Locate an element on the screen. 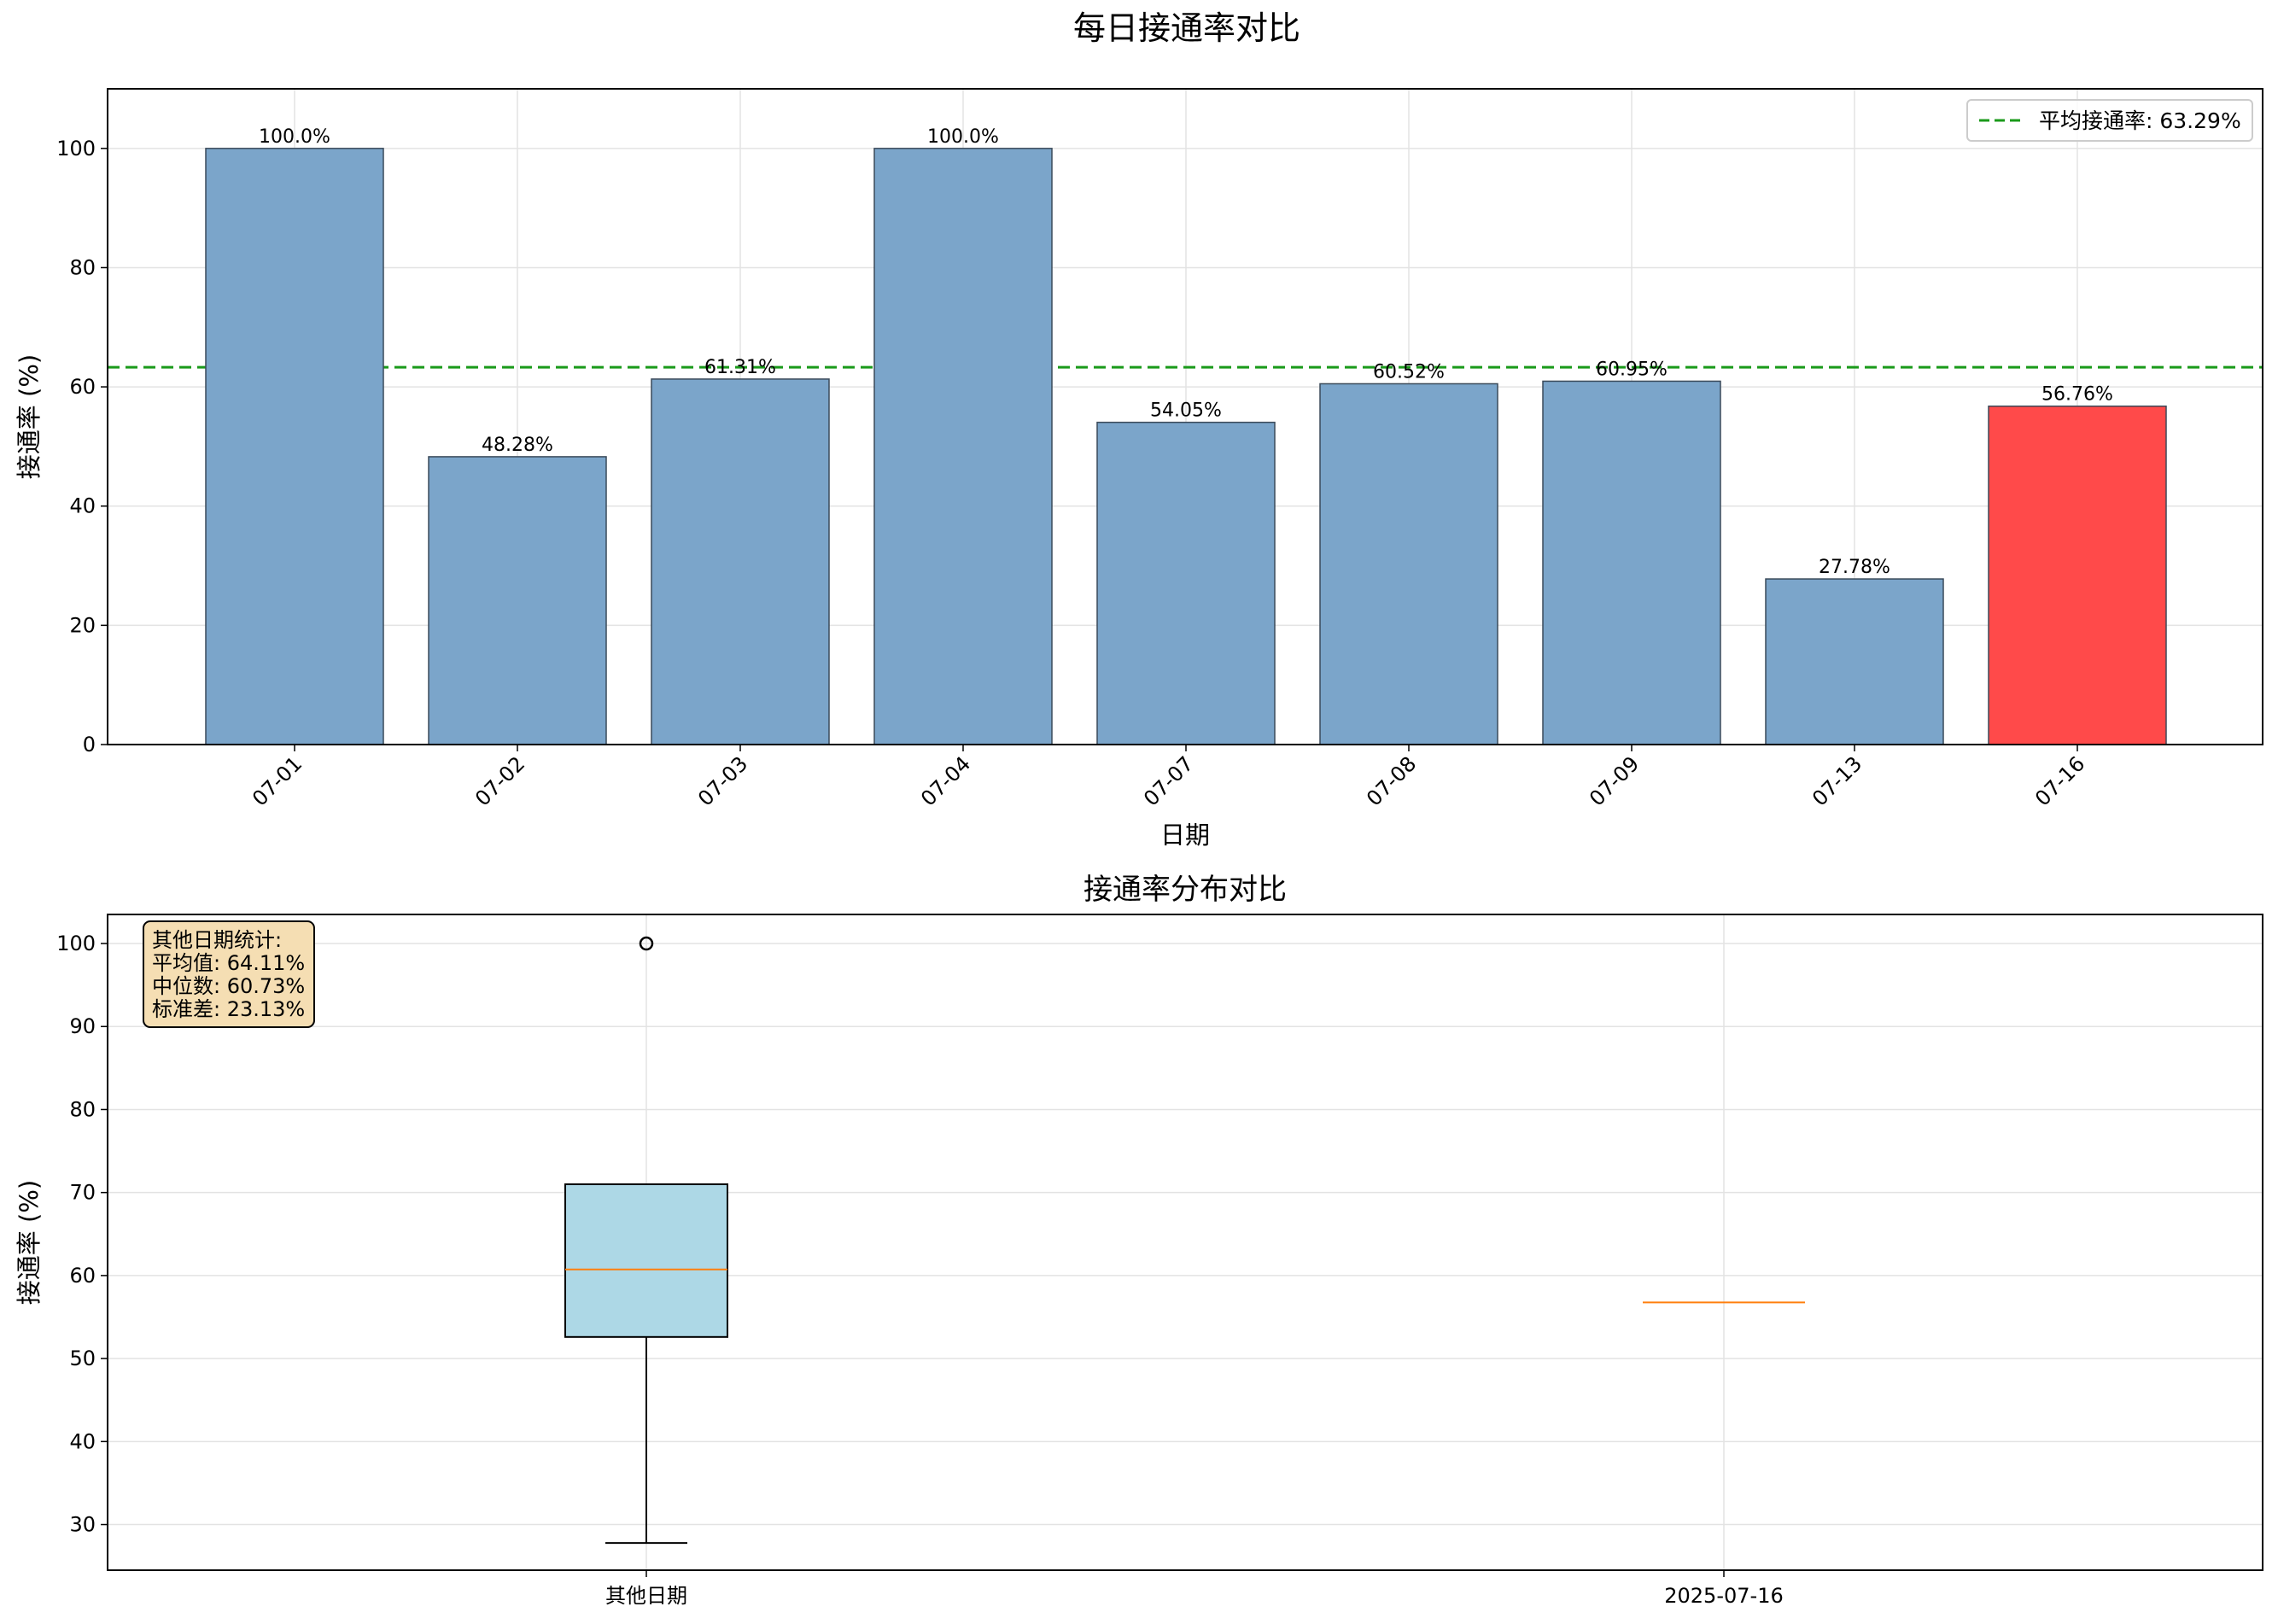 The height and width of the screenshot is (1624, 2278). bar-y-axis-label: 接通率 (%) is located at coordinates (29, 417).